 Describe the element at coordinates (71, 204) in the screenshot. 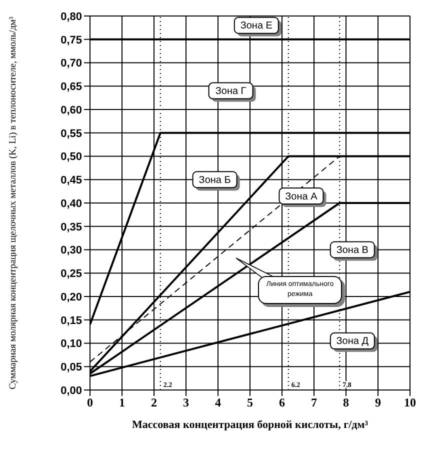

I see `y-tick-label: 0,40` at that location.